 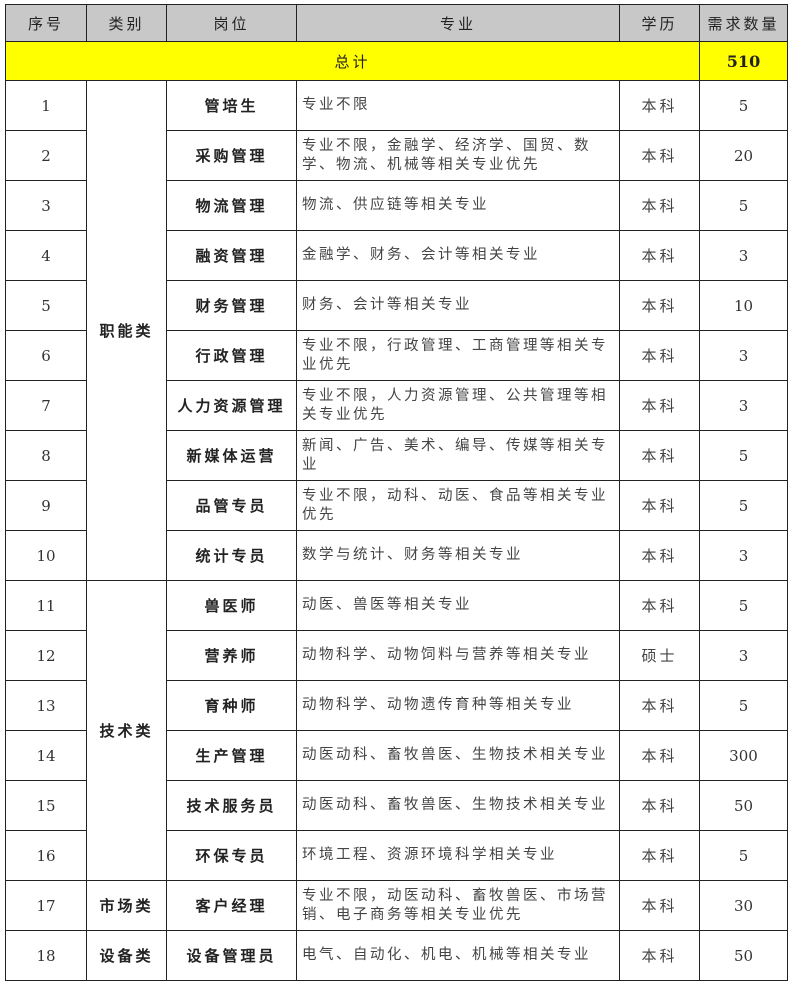 I want to click on position-cell: 统计专员, so click(x=231, y=555).